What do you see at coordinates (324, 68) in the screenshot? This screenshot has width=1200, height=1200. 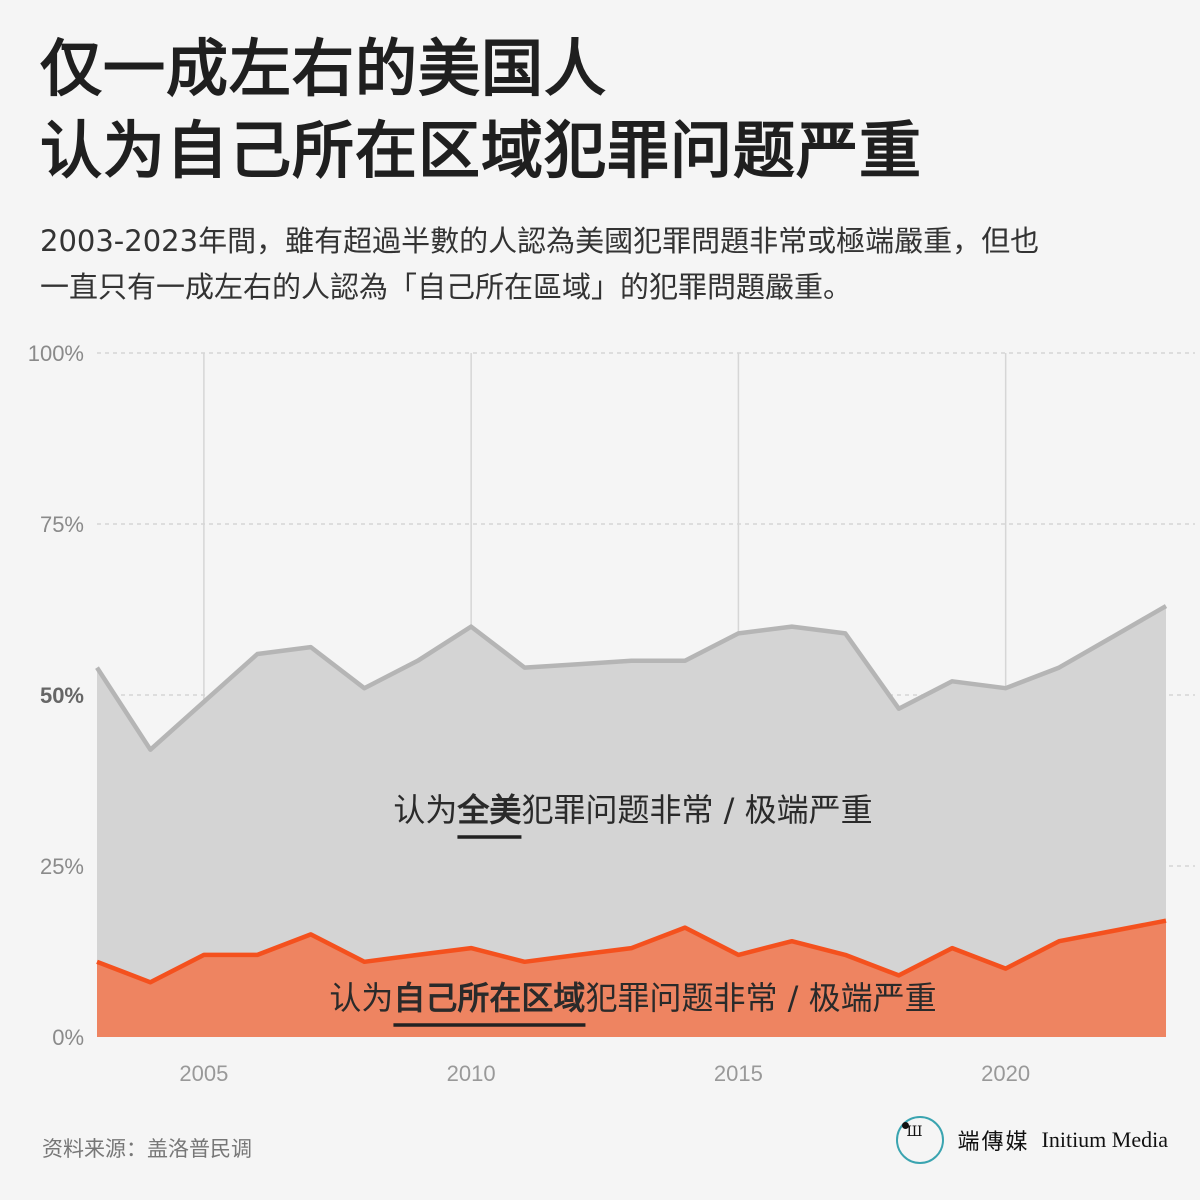 I see `title-line-1: 仅一成左右的美国人` at bounding box center [324, 68].